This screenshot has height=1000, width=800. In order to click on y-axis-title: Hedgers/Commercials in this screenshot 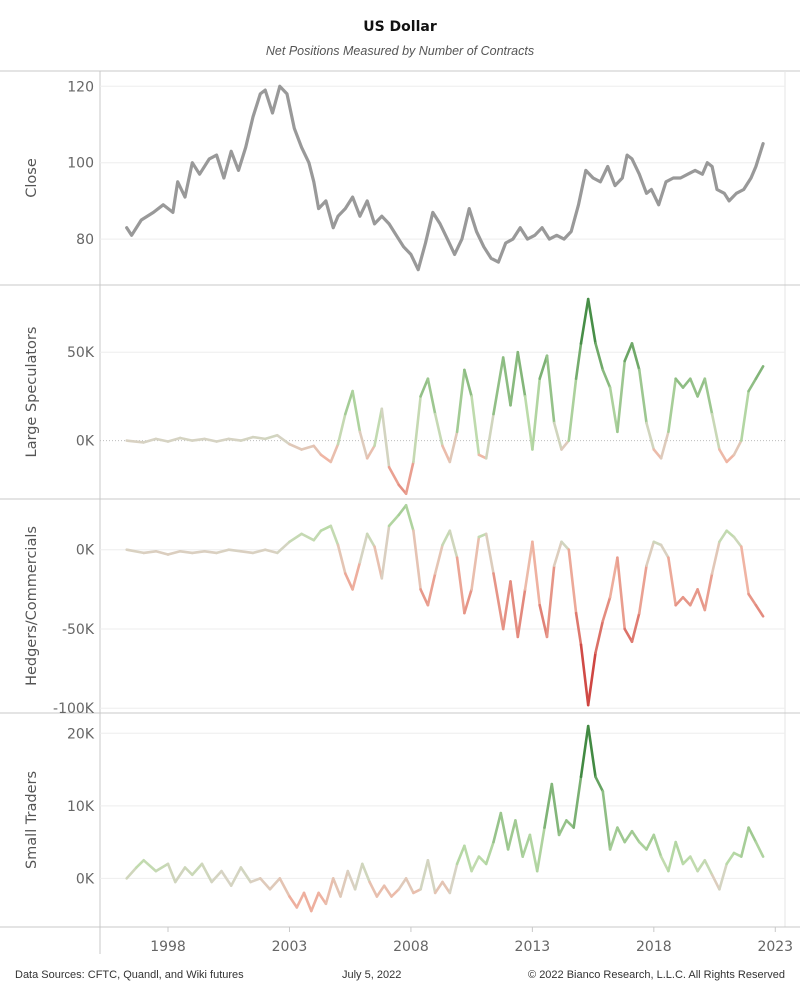, I will do `click(32, 606)`.